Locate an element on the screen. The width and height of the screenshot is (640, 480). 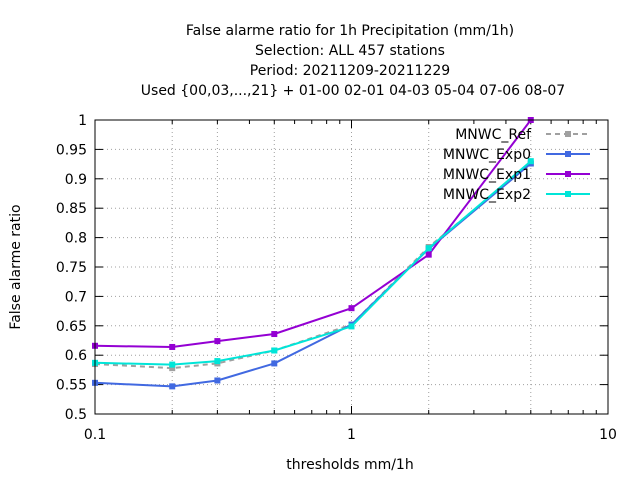
y-tick-label: 0.95 is located at coordinates (71, 150).